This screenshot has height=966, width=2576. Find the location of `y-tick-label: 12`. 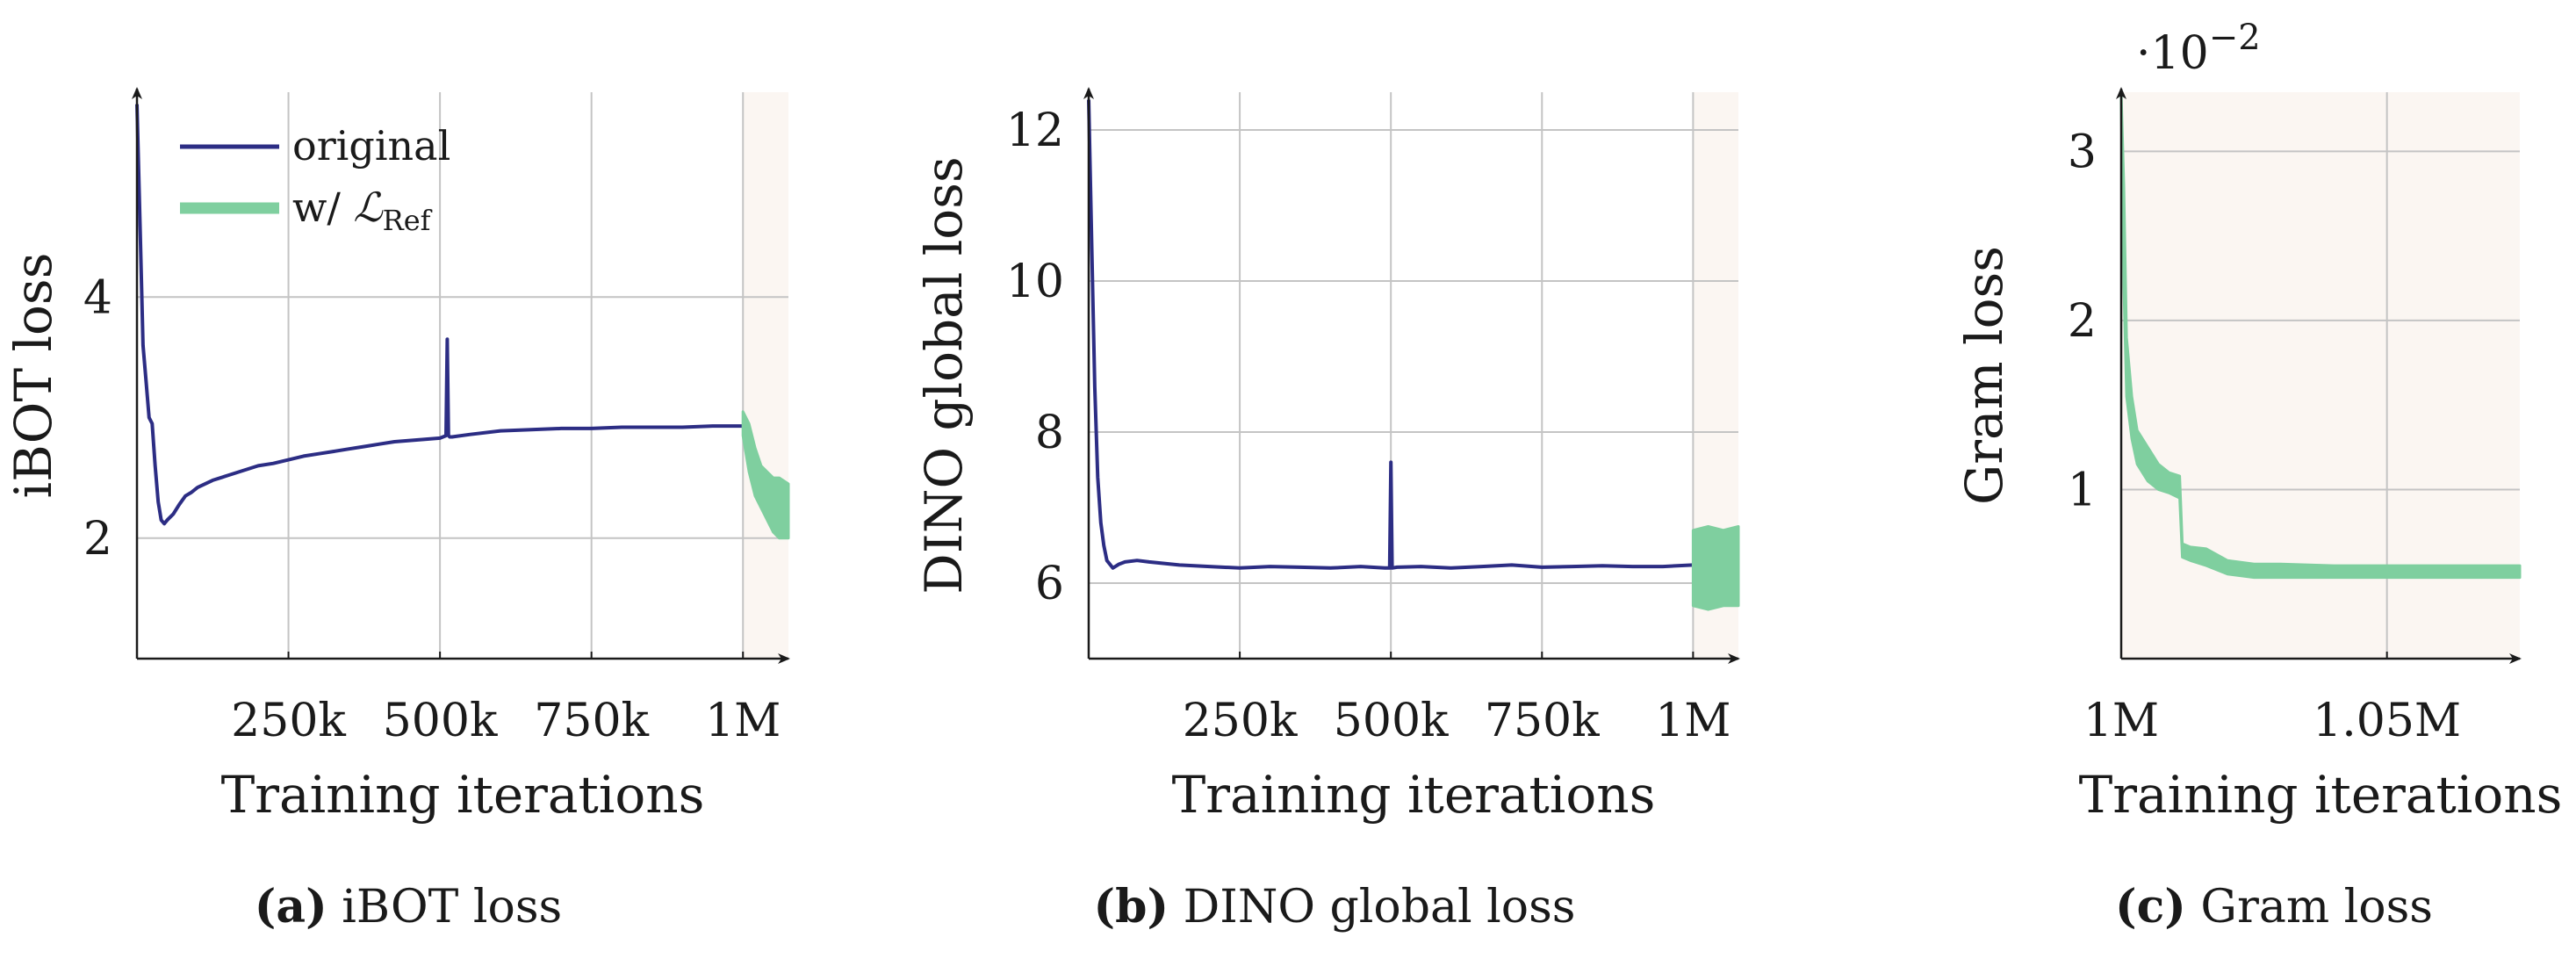

y-tick-label: 12 is located at coordinates (1035, 131).